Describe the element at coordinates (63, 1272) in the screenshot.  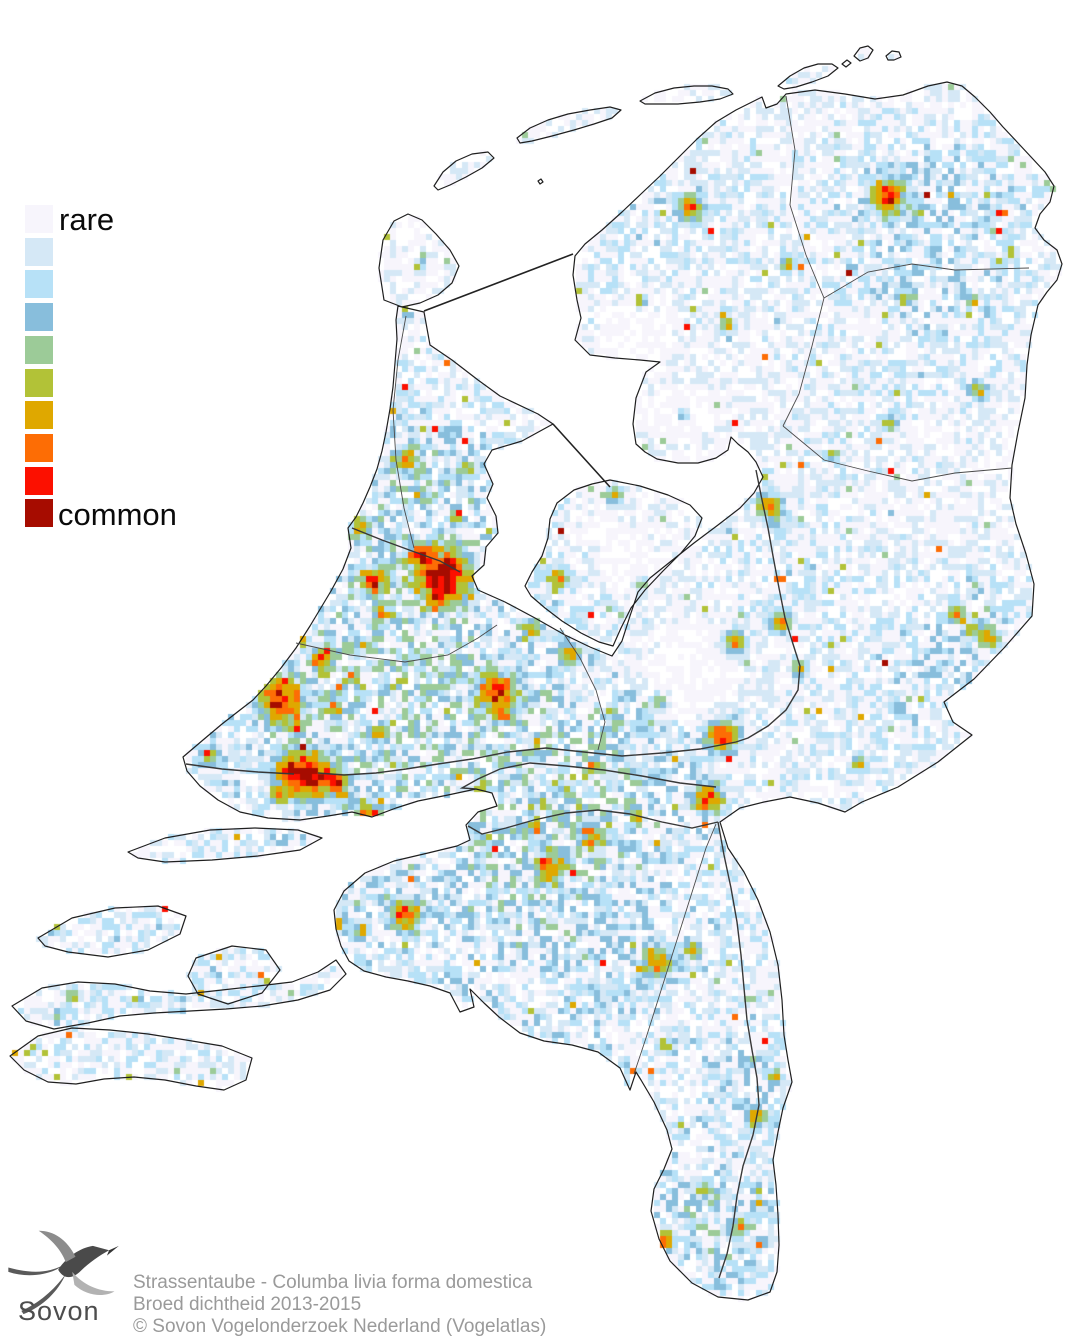
I see `sovon-swallow-logo-icon` at that location.